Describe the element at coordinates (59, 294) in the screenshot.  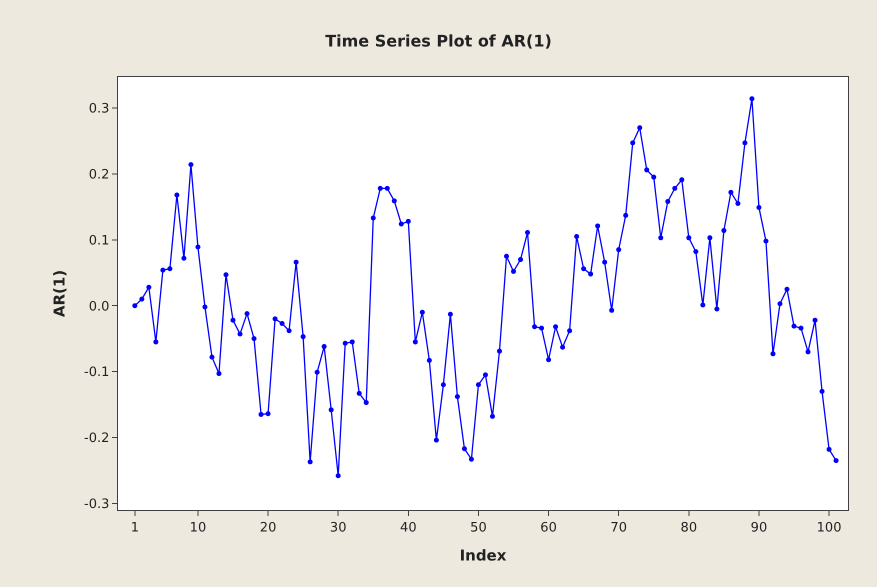
I see `y-axis-title: AR(1)` at that location.